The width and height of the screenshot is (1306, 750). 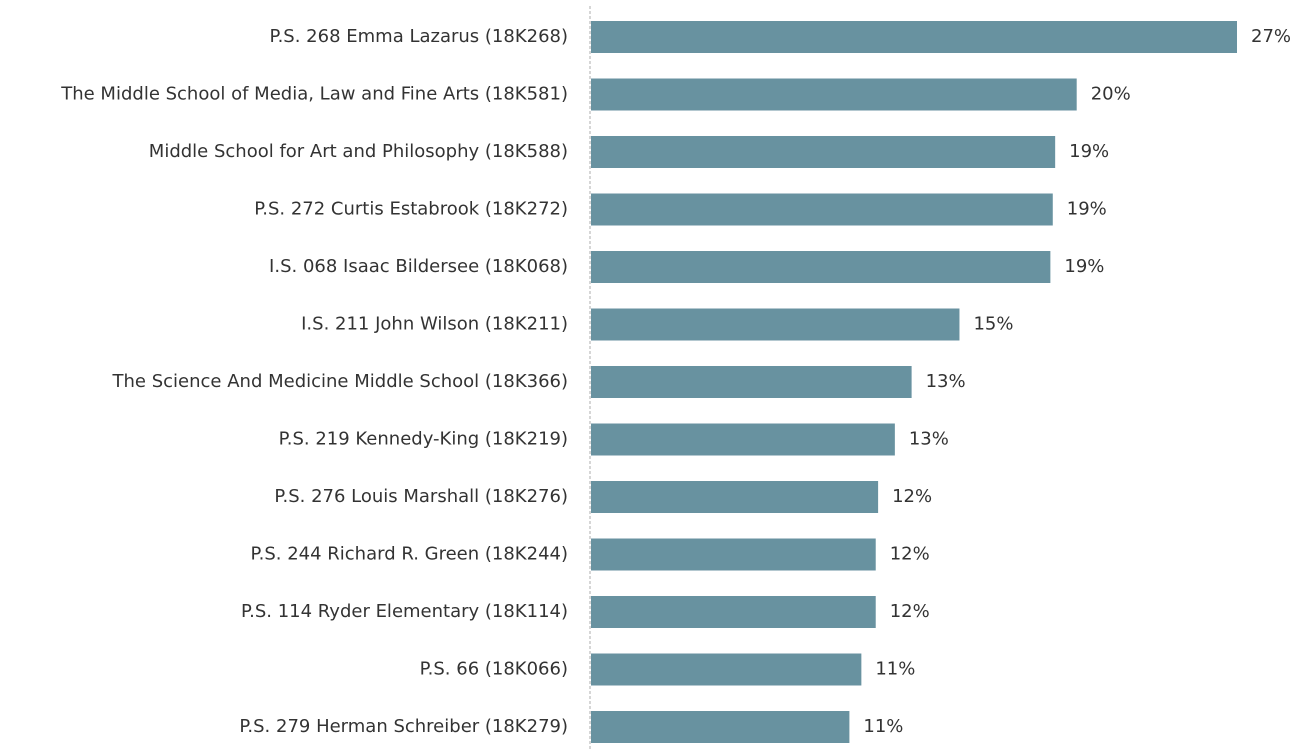 I want to click on value-label: 15%, so click(x=993, y=324).